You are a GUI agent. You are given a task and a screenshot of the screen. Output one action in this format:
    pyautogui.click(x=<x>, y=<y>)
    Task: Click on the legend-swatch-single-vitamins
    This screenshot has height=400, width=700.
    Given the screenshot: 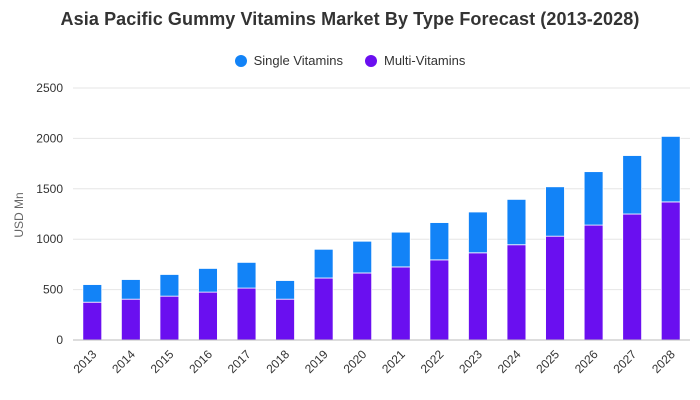 What is the action you would take?
    pyautogui.click(x=240, y=60)
    